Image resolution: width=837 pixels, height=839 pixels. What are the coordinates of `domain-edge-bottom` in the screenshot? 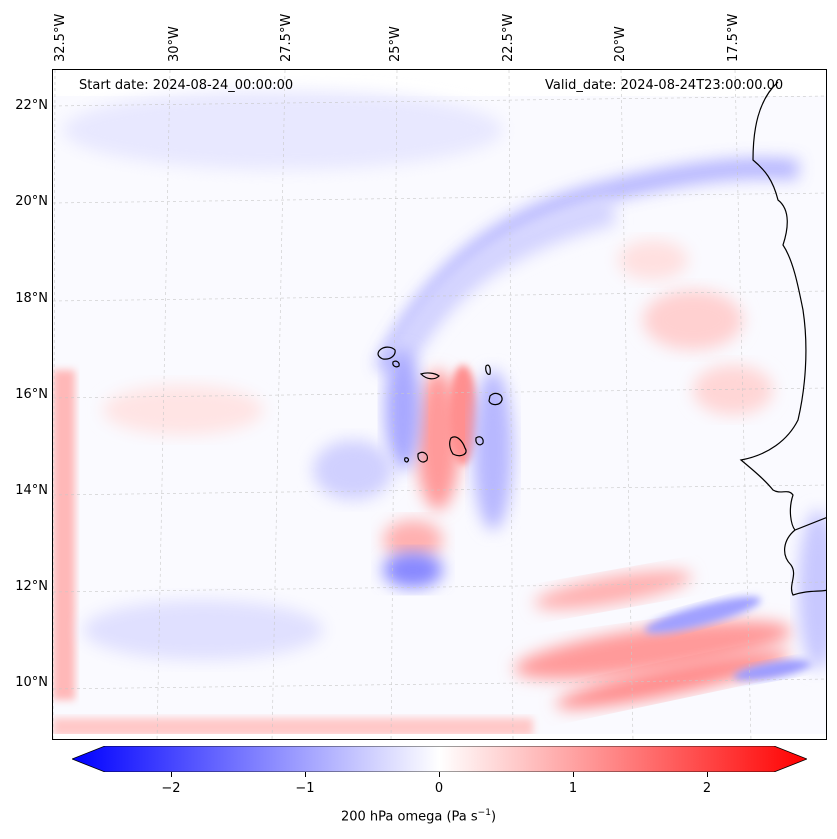 It's located at (439, 736).